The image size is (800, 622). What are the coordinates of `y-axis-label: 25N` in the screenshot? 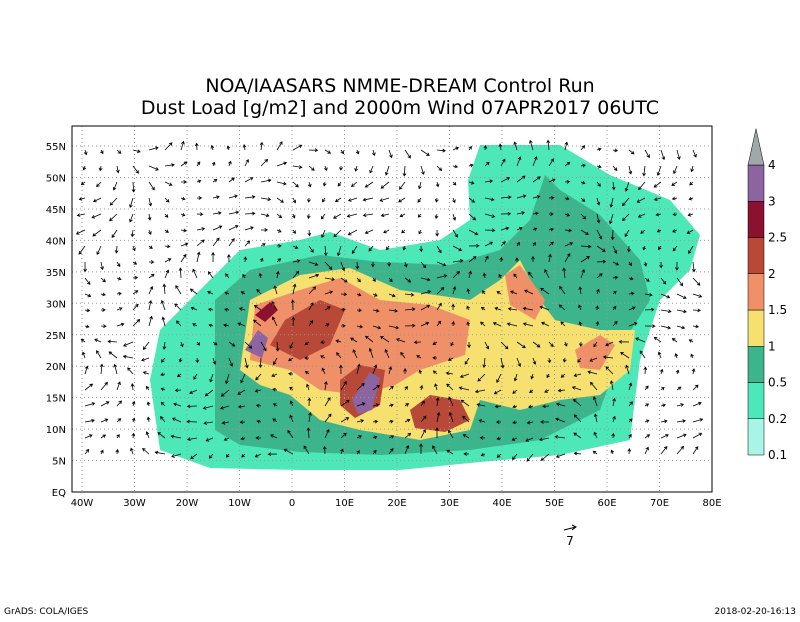 It's located at (56, 336).